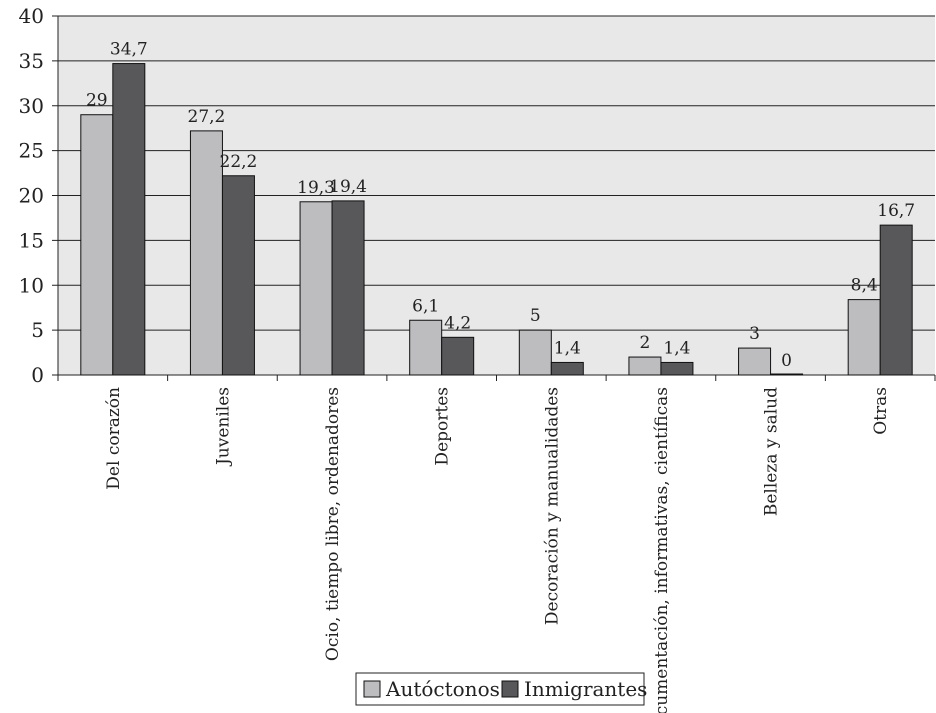 This screenshot has width=936, height=713. What do you see at coordinates (223, 427) in the screenshot?
I see `x-category-label: Juveniles` at bounding box center [223, 427].